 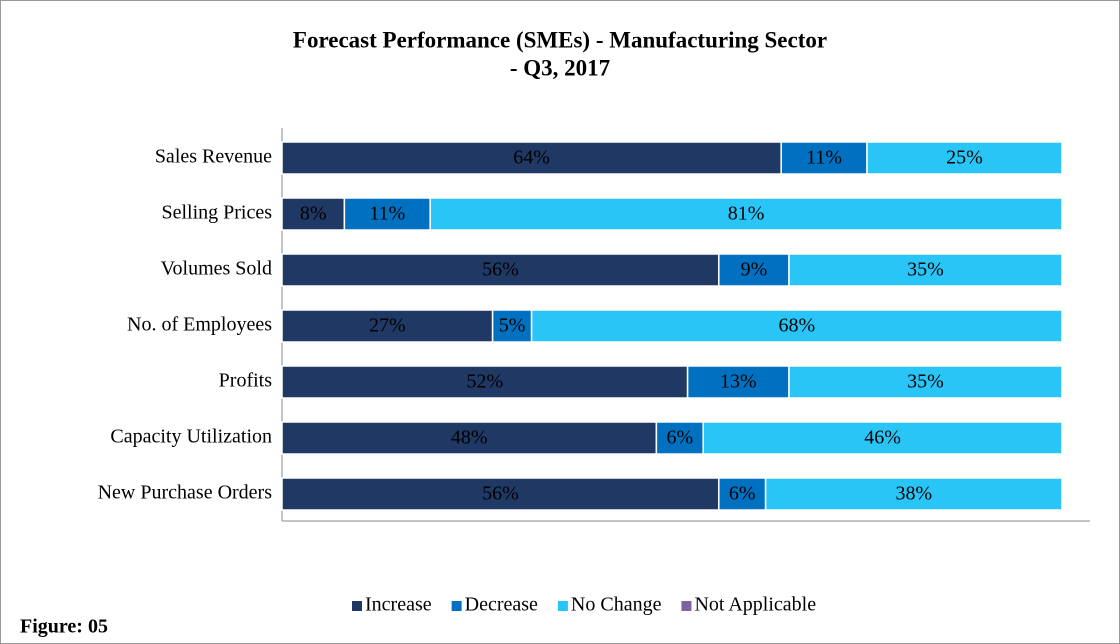 I want to click on y-tick-label: No. of Employees, so click(x=199, y=325).